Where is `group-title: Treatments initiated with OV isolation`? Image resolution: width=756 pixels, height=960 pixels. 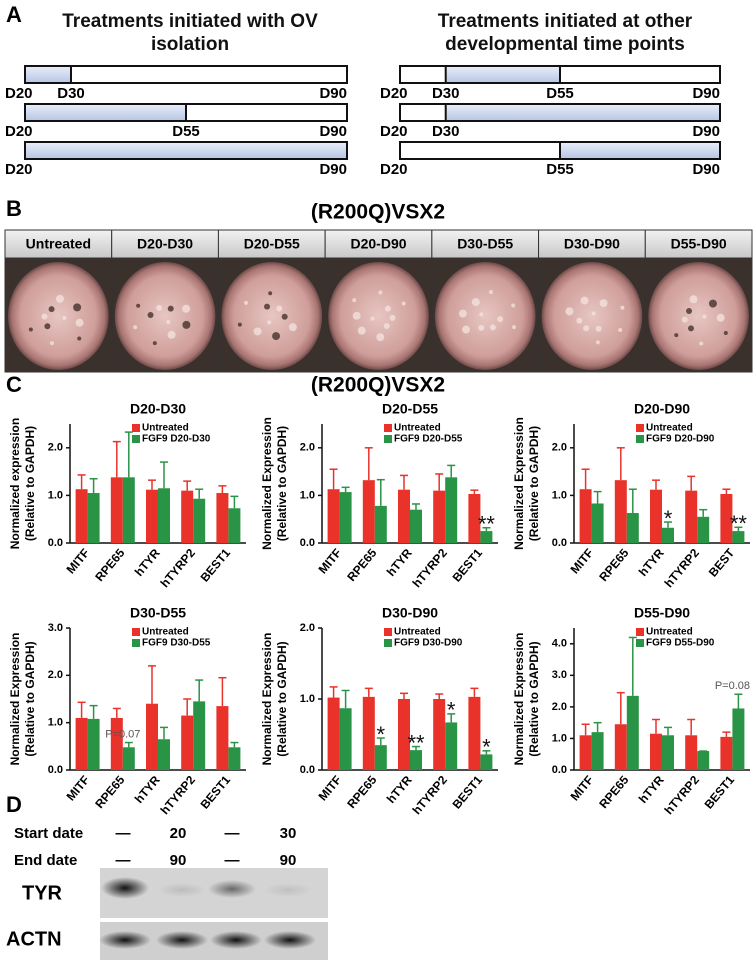
group-title: Treatments initiated with OV isolation is located at coordinates (190, 33).